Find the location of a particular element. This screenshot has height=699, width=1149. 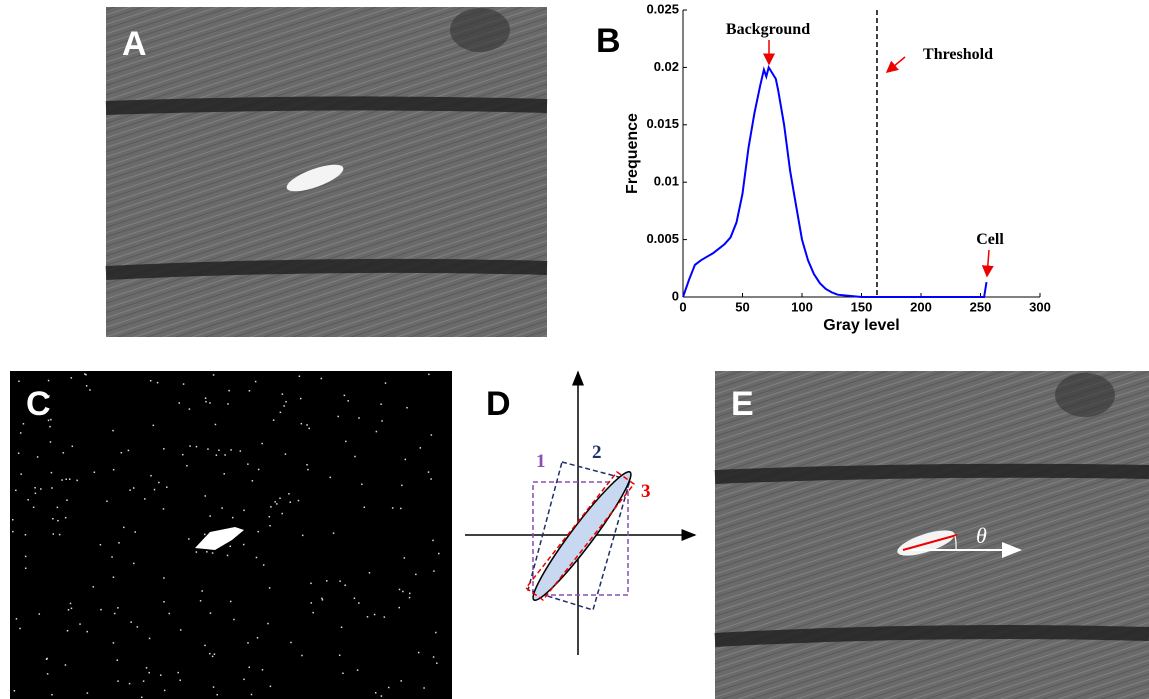

x-tick-label: 250 is located at coordinates (981, 306).